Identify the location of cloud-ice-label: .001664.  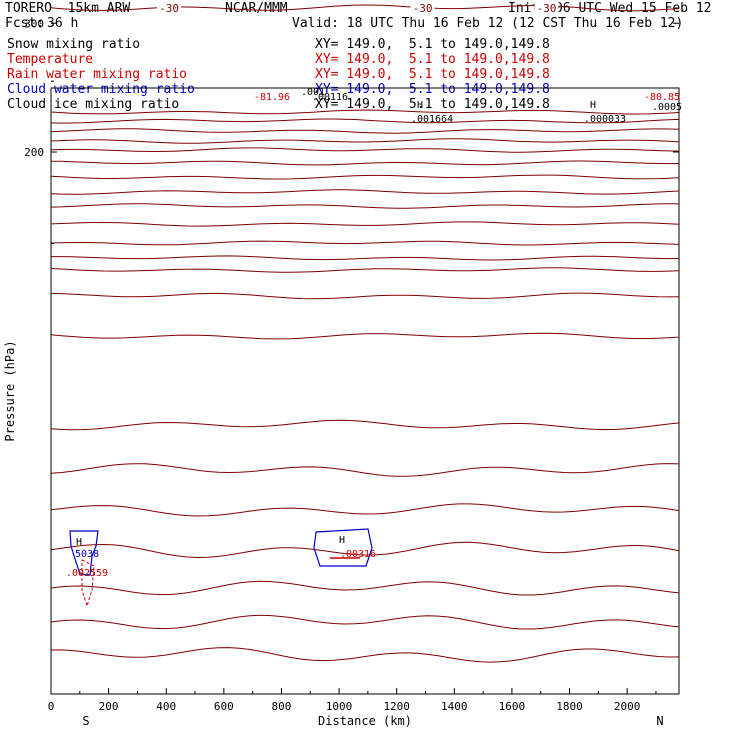
(432, 119).